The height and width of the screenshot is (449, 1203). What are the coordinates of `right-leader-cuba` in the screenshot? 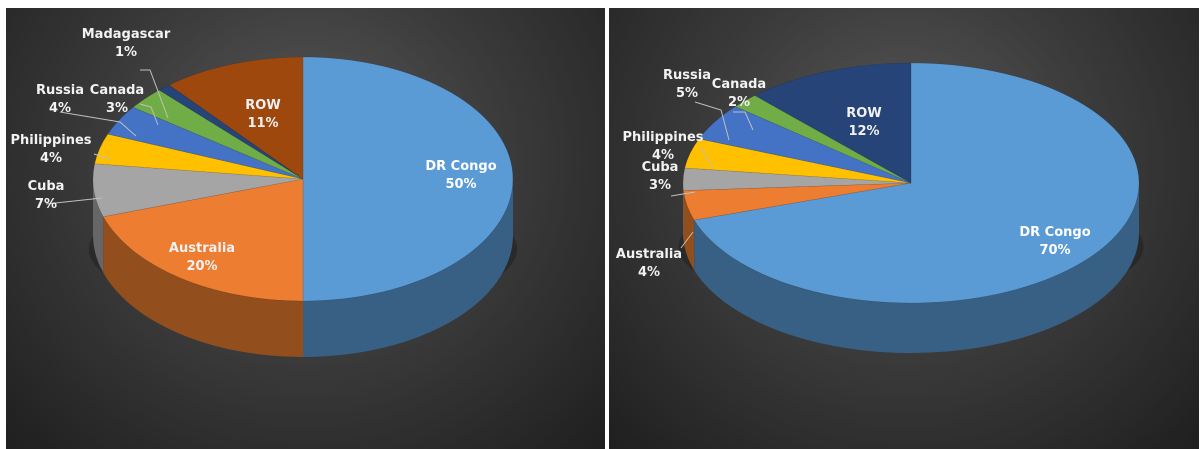 It's located at (683, 194).